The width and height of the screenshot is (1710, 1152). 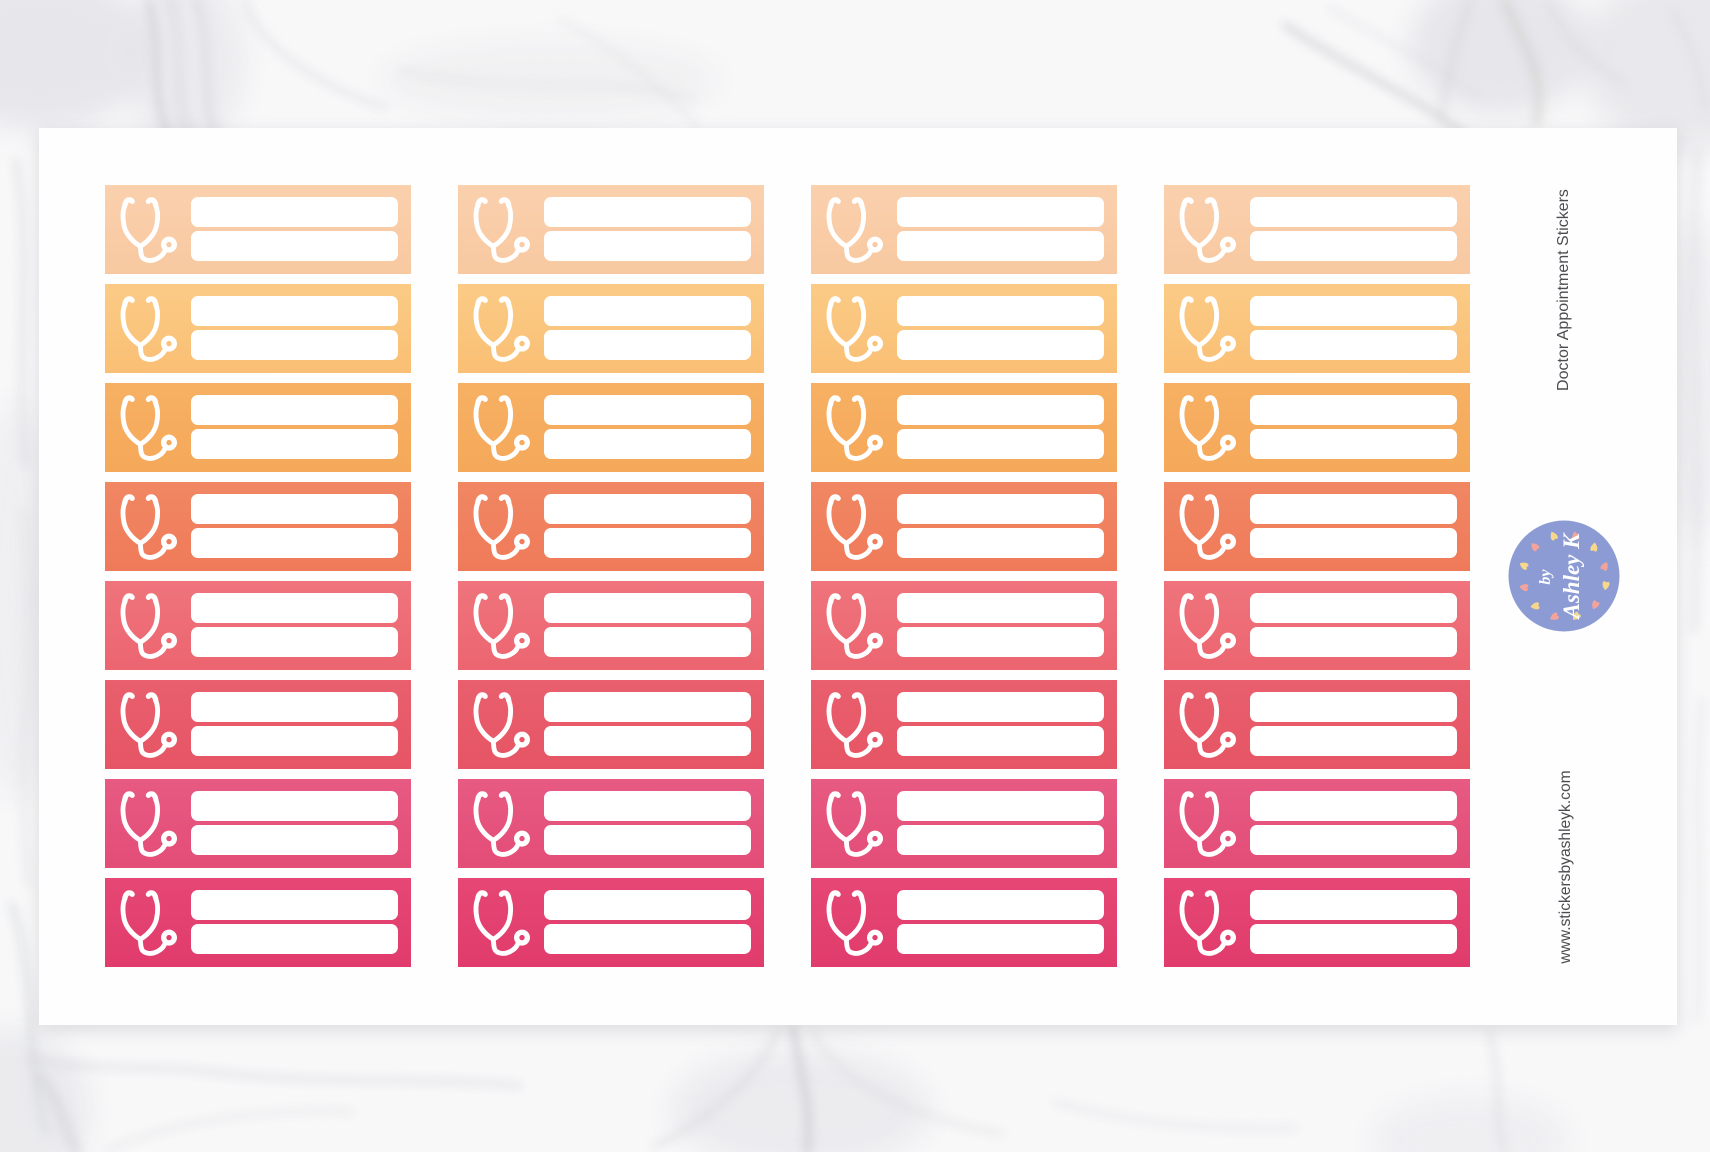 What do you see at coordinates (1545, 577) in the screenshot?
I see `svg-text: by` at bounding box center [1545, 577].